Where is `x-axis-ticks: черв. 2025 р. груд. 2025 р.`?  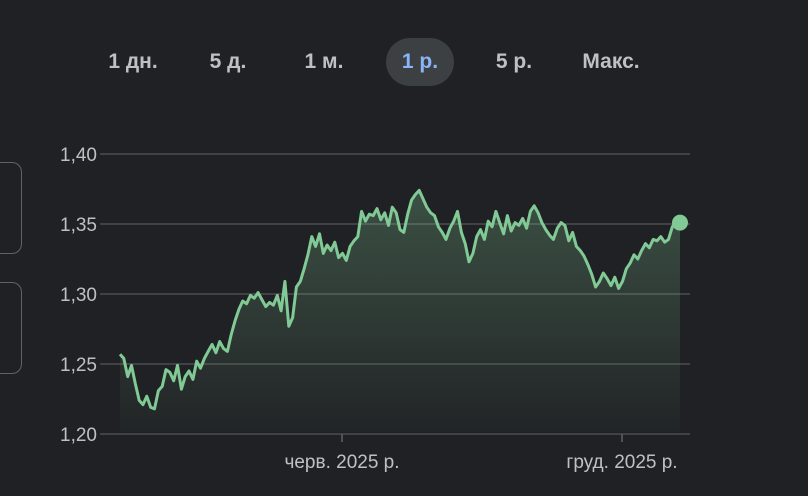 x-axis-ticks: черв. 2025 р. груд. 2025 р. is located at coordinates (481, 453).